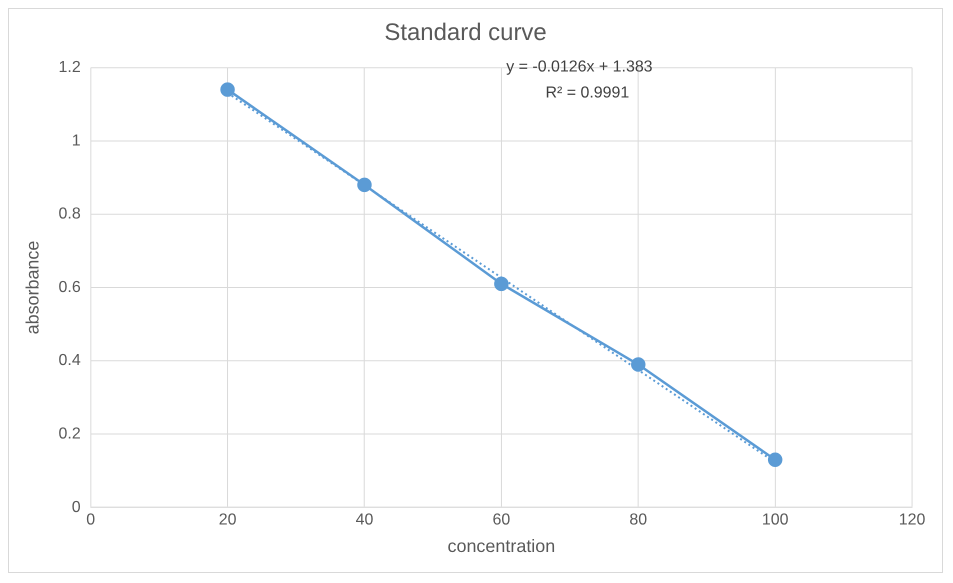  What do you see at coordinates (76, 141) in the screenshot?
I see `y-tick-label: 1` at bounding box center [76, 141].